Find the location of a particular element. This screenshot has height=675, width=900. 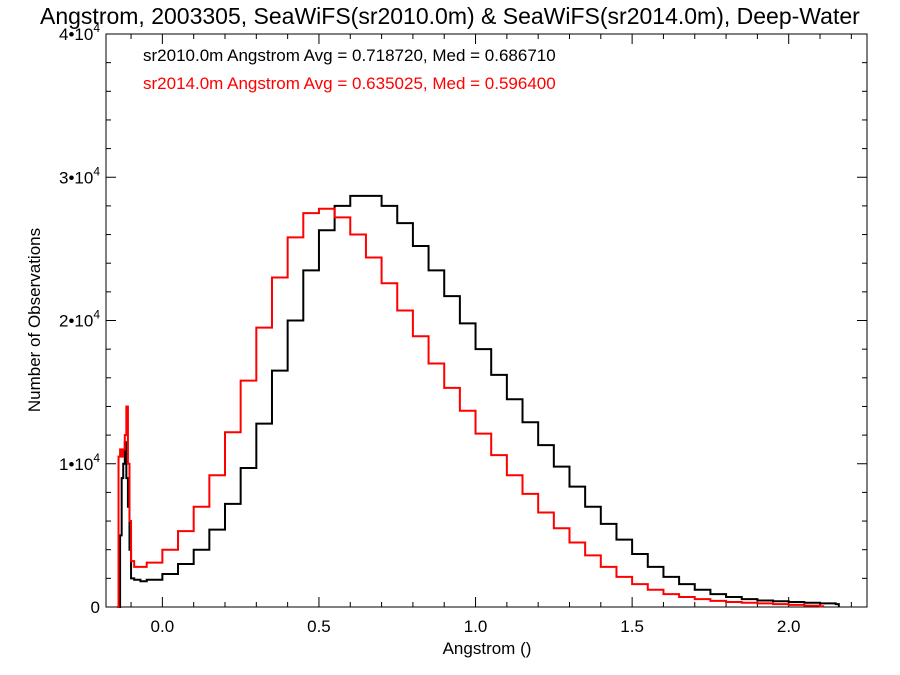

y-tick-label: 3•104 is located at coordinates (79, 175).